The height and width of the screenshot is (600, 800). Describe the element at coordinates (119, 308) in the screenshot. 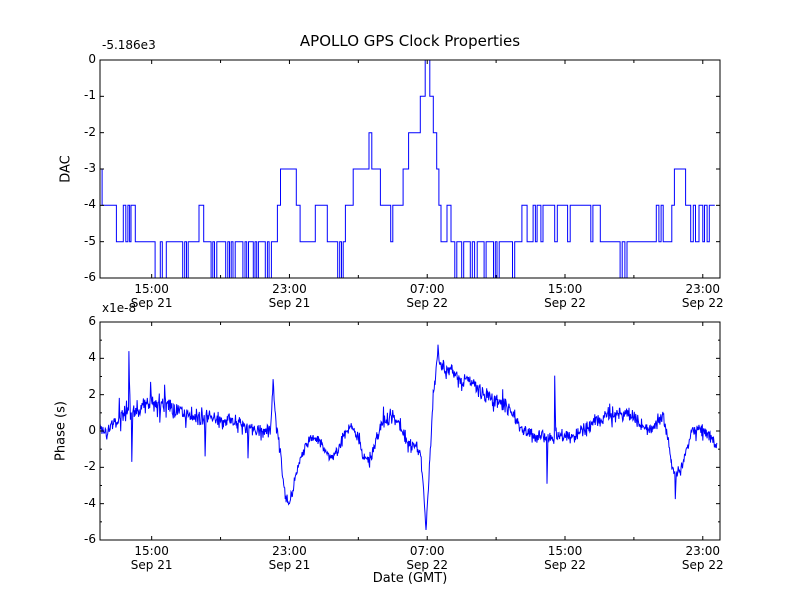

I see `phase-scale-label: x1e-8` at that location.